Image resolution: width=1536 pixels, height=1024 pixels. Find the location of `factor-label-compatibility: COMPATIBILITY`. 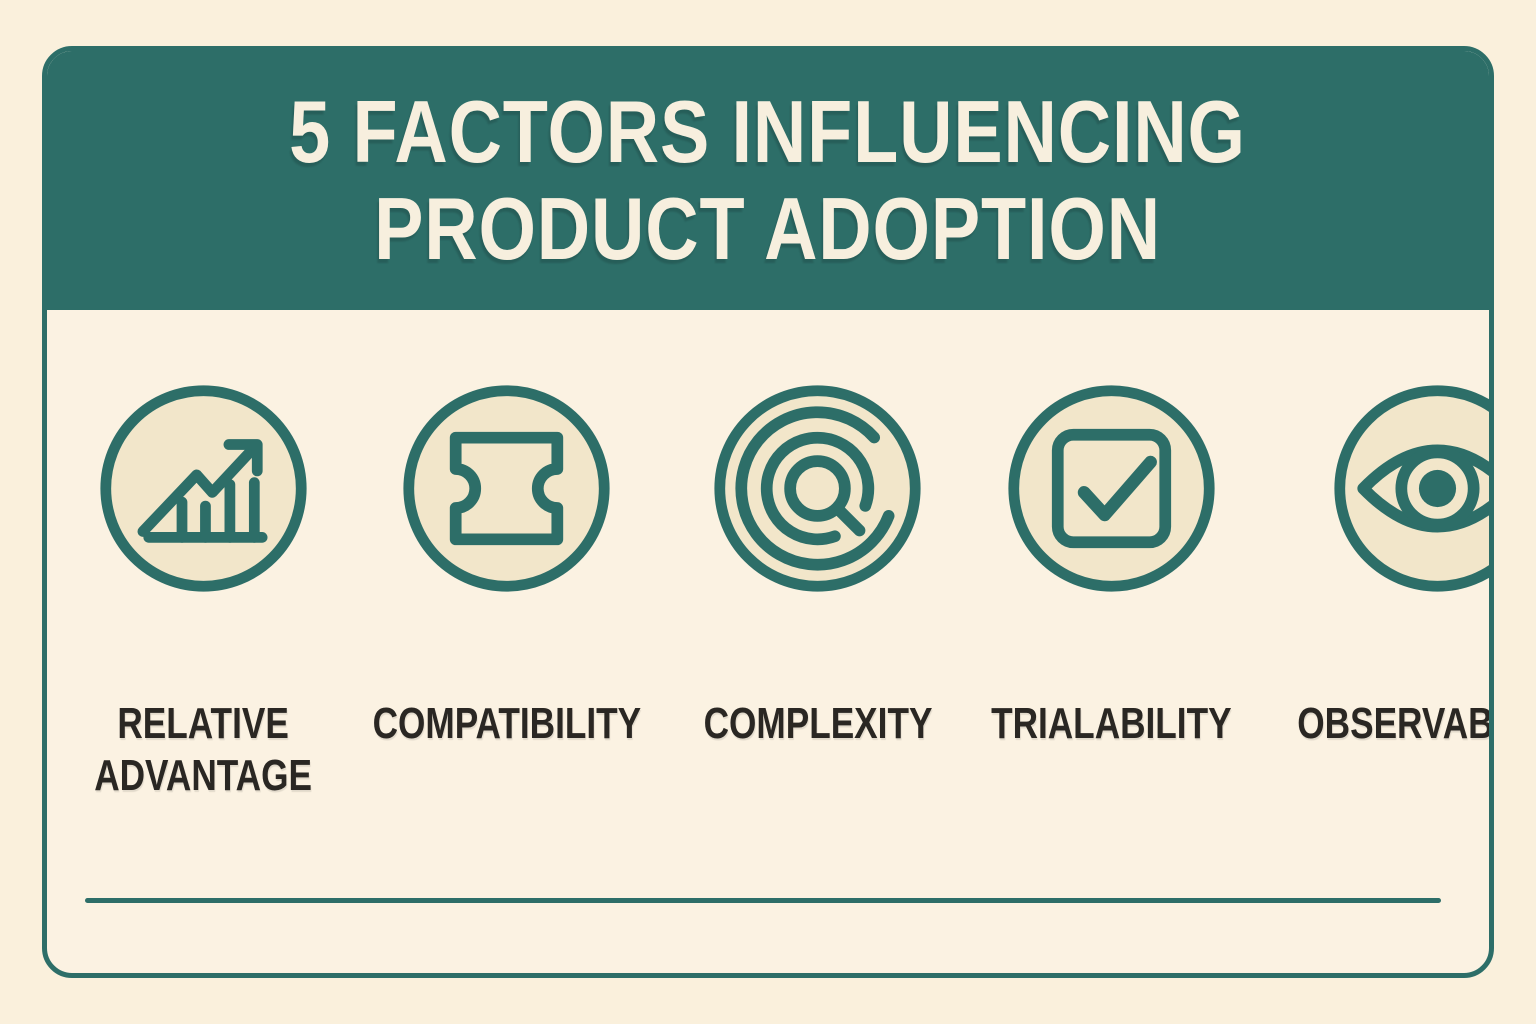

factor-label-compatibility: COMPATIBILITY is located at coordinates (507, 723).